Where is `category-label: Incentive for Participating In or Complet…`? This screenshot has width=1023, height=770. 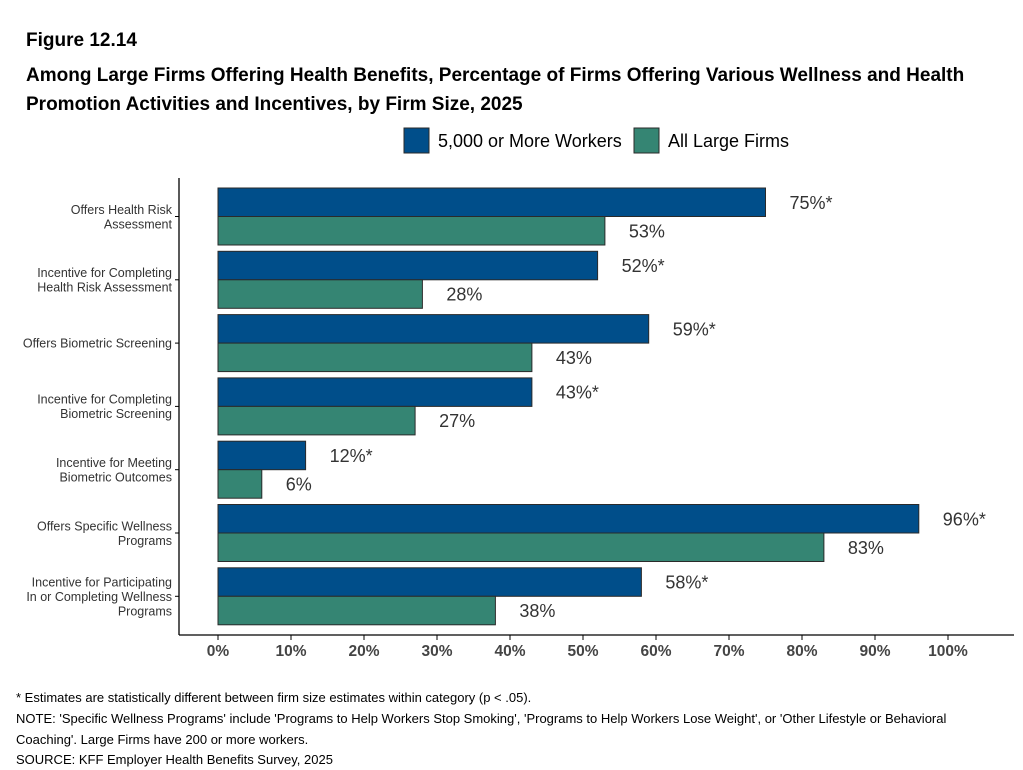 category-label: Incentive for Participating In or Complet… is located at coordinates (99, 596).